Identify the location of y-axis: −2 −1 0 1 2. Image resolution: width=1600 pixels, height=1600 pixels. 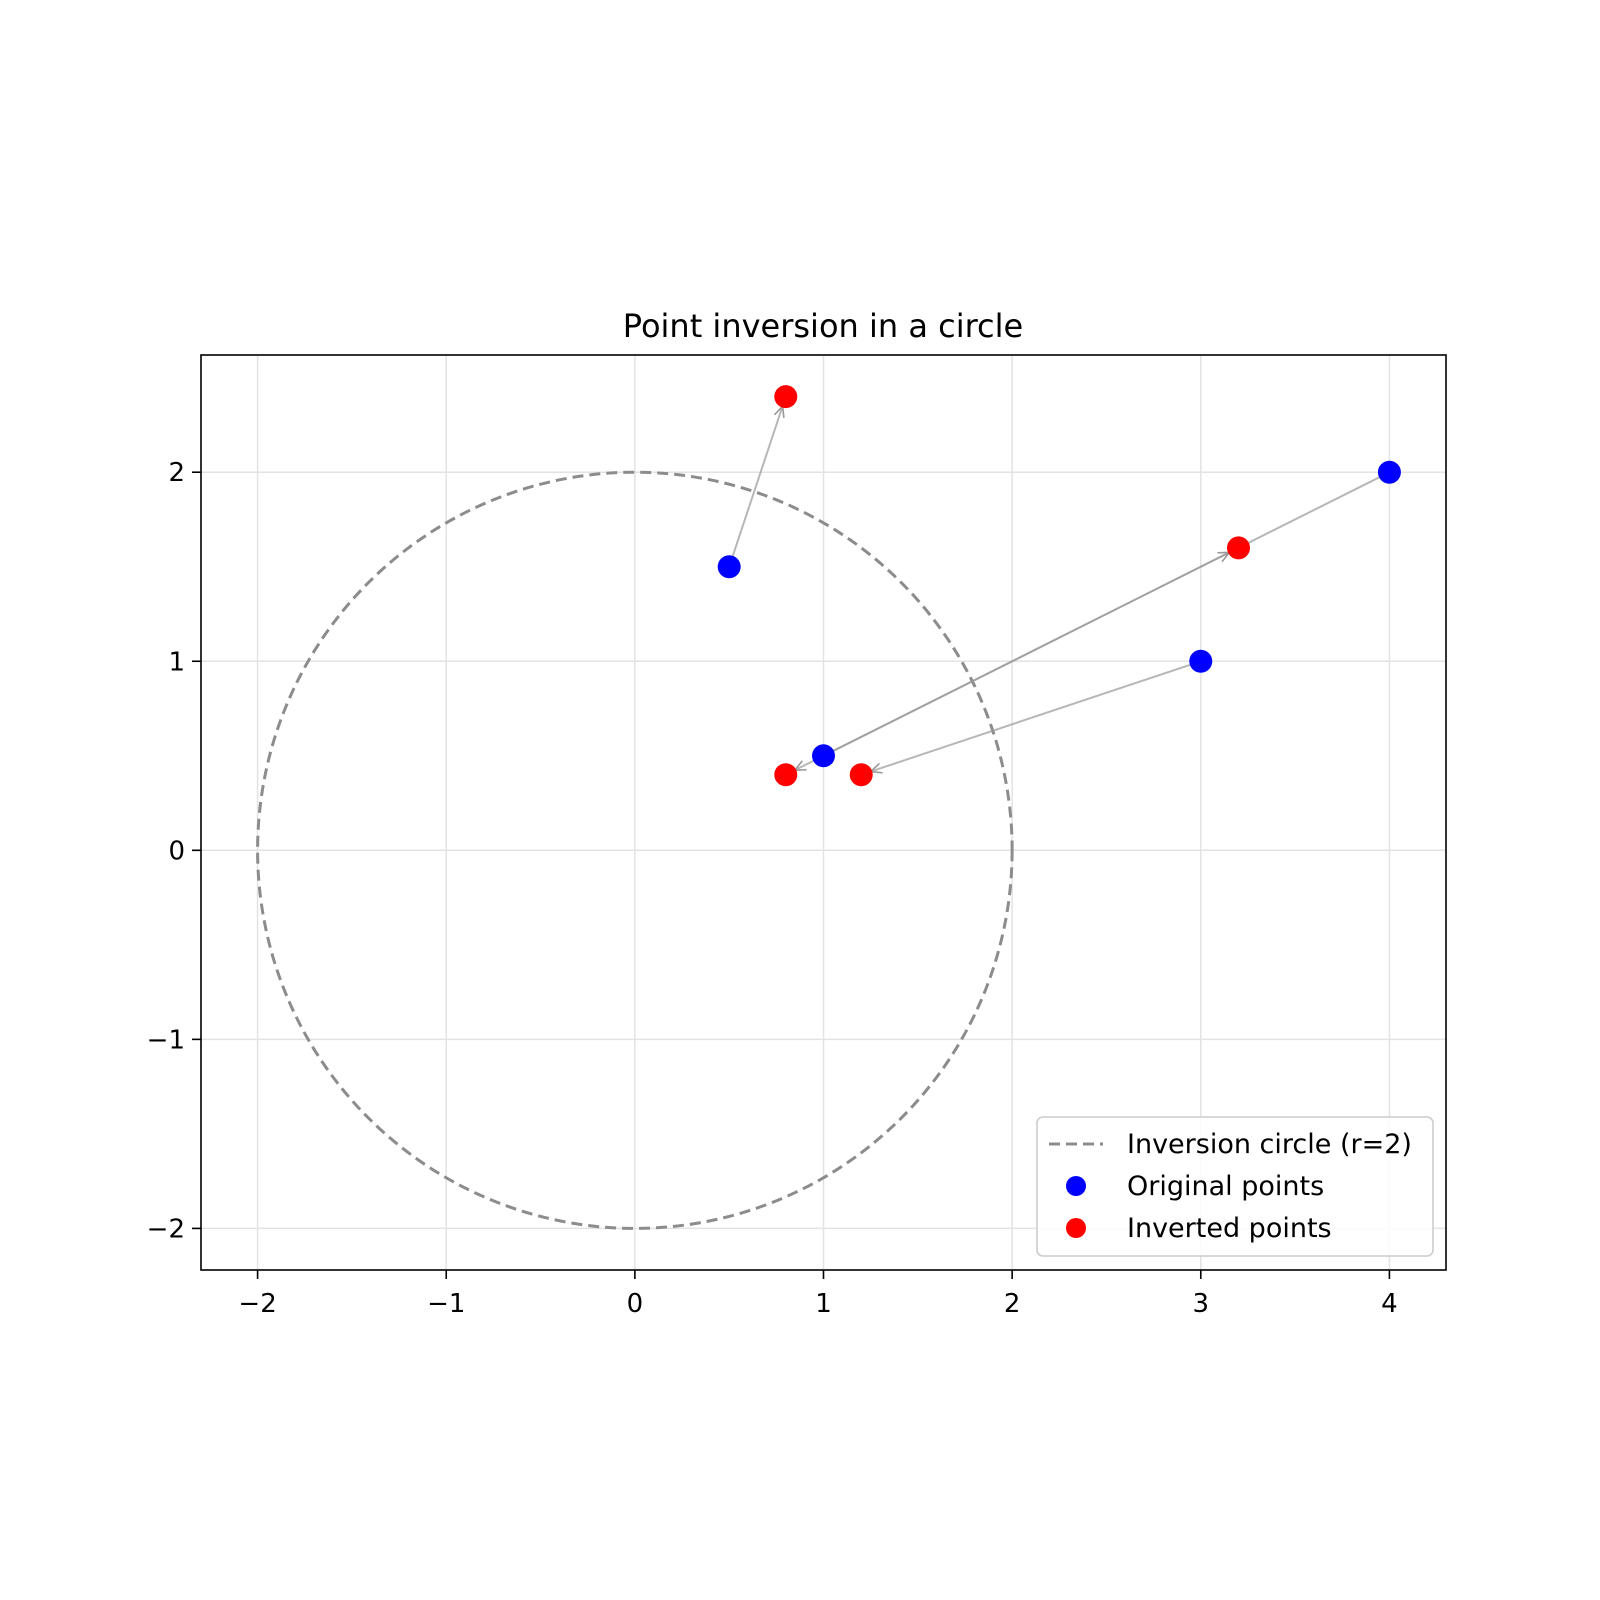
(174, 851).